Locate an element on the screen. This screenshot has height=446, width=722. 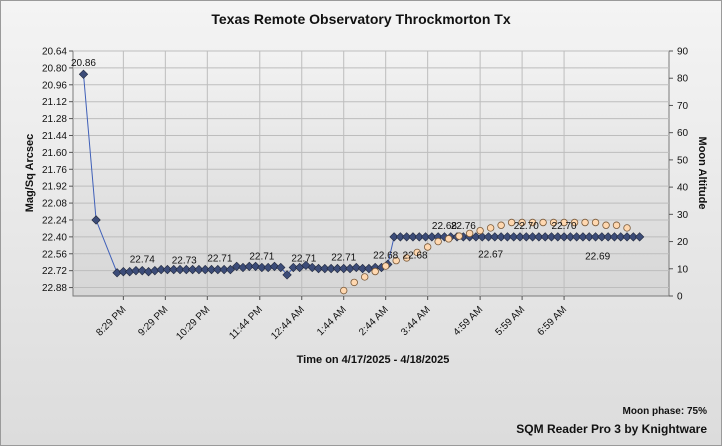
sqm-data-label-2: 22.73 is located at coordinates (184, 261).